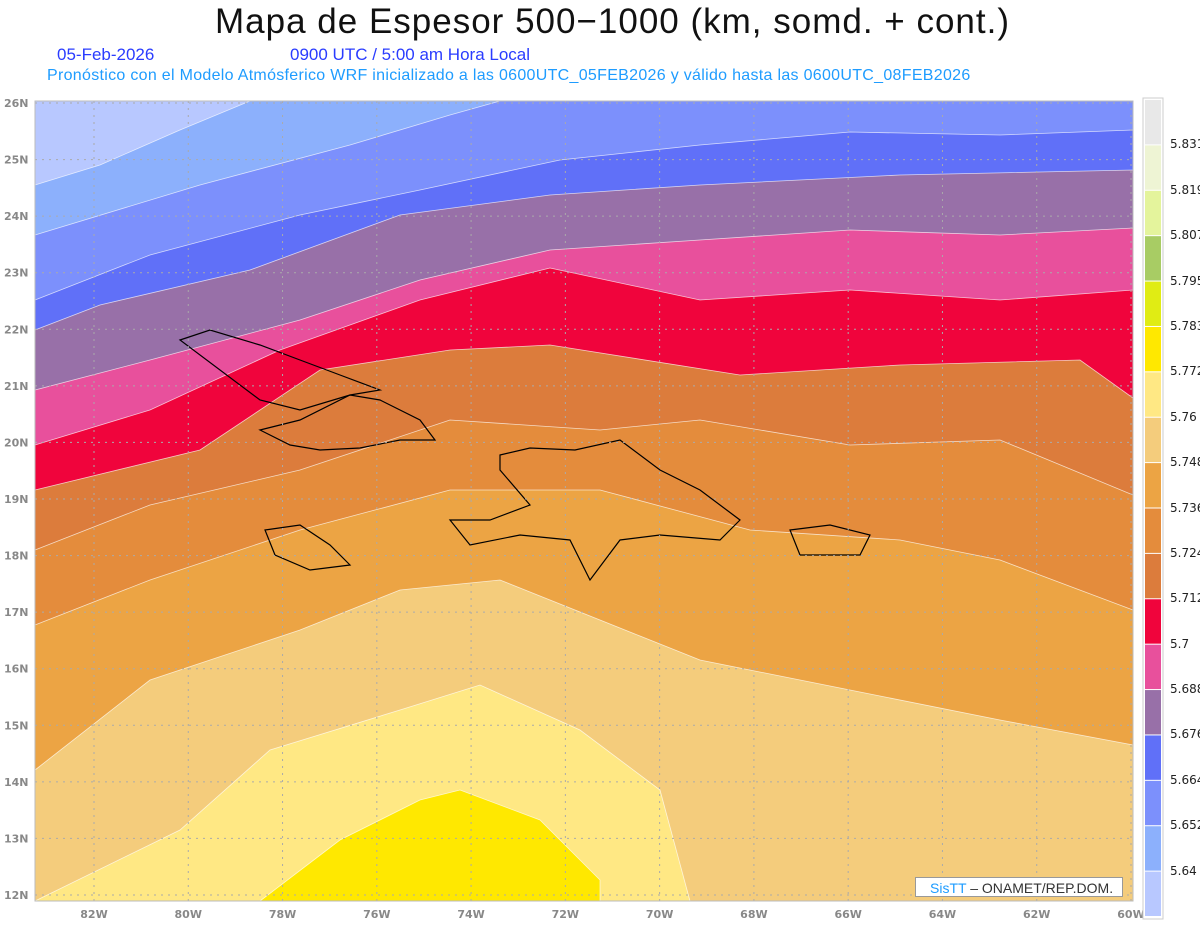 The height and width of the screenshot is (927, 1200). Describe the element at coordinates (16, 669) in the screenshot. I see `lat-label: 16N` at that location.